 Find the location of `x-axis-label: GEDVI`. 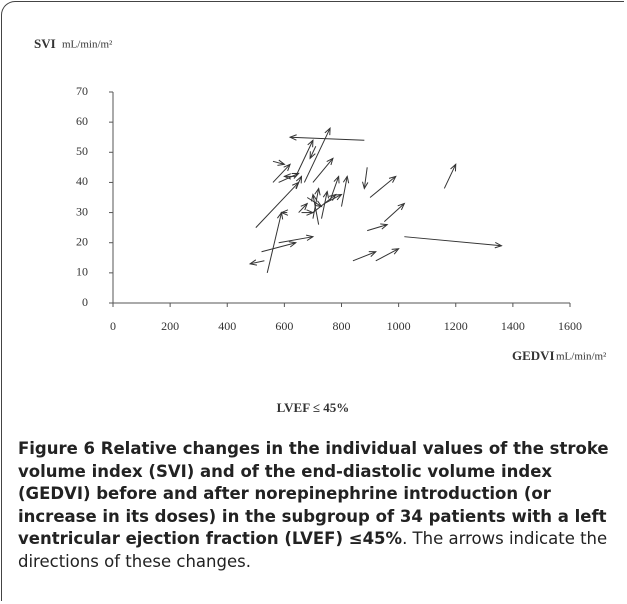

x-axis-label: GEDVI is located at coordinates (533, 355).